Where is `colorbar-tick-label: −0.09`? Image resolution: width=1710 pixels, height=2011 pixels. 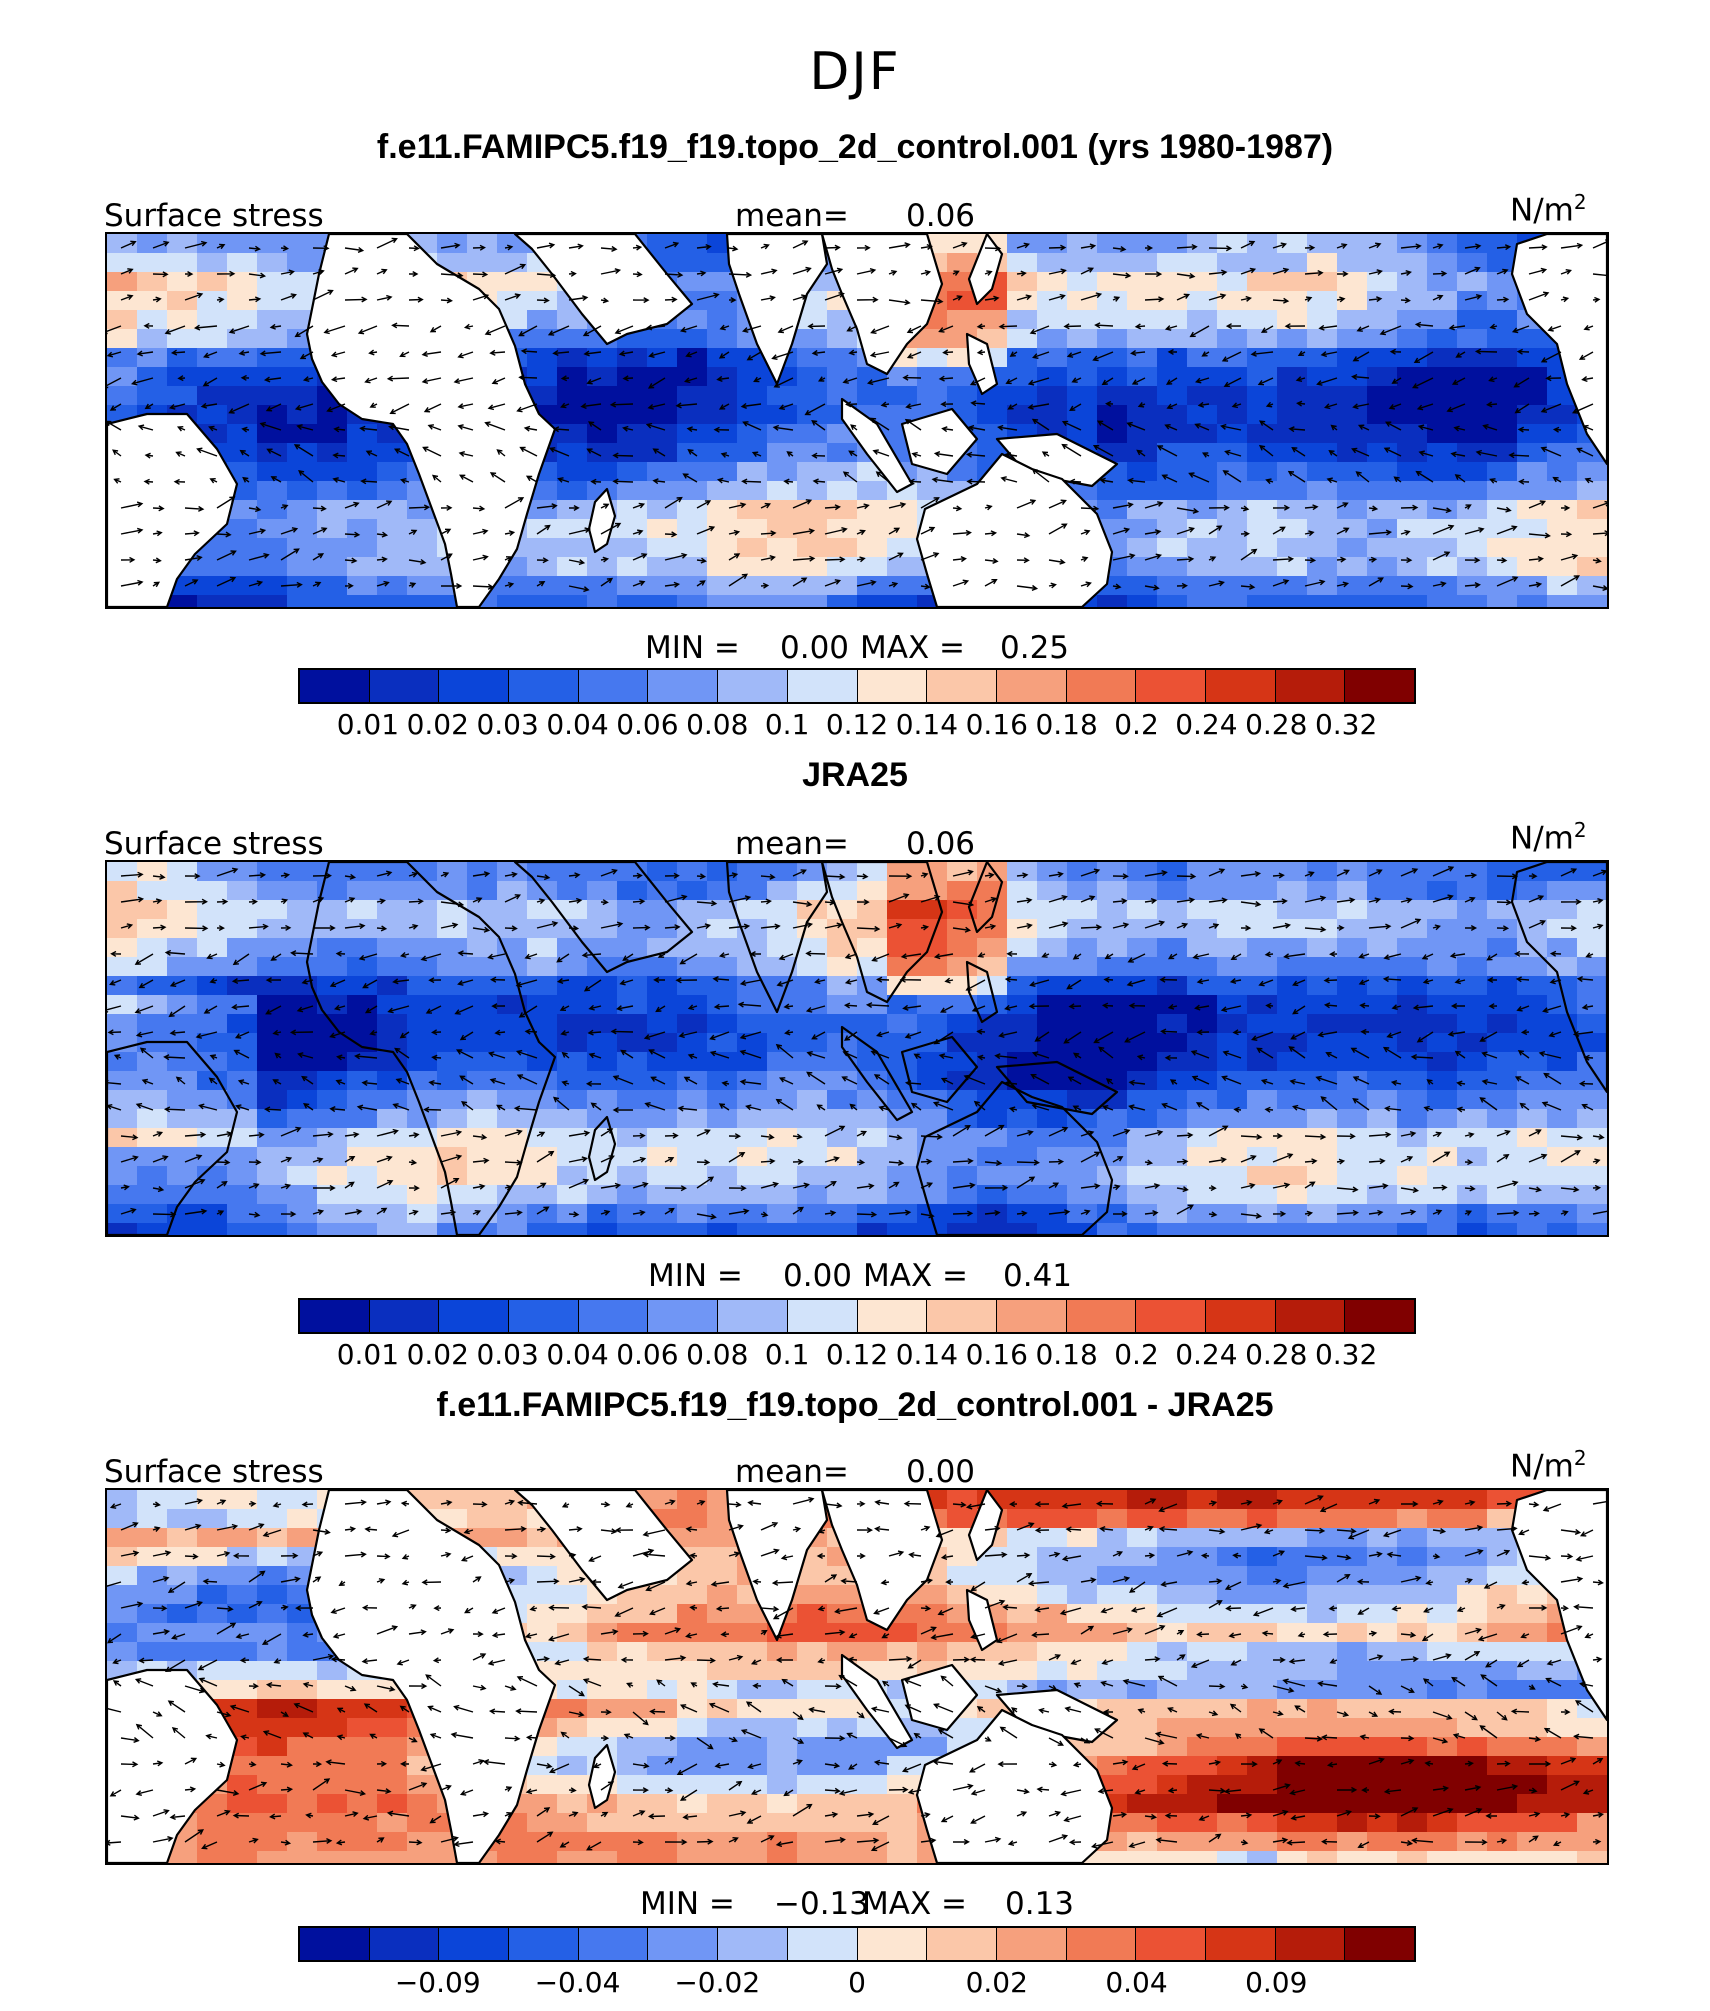
colorbar-tick-label: −0.09 is located at coordinates (437, 1982).